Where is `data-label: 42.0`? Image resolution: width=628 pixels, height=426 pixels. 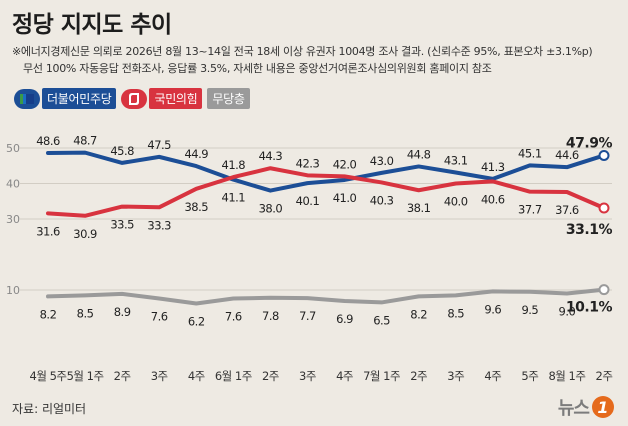
data-label: 42.0 is located at coordinates (345, 164).